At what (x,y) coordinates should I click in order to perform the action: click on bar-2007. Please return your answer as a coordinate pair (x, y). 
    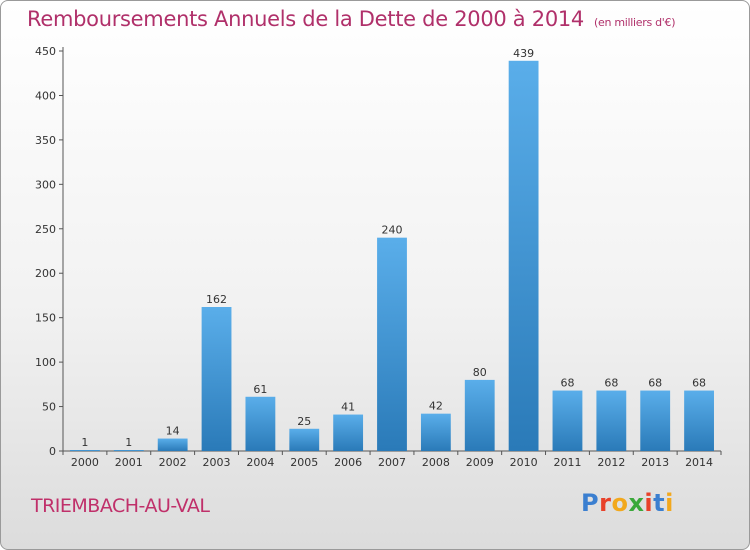
    Looking at the image, I should click on (392, 344).